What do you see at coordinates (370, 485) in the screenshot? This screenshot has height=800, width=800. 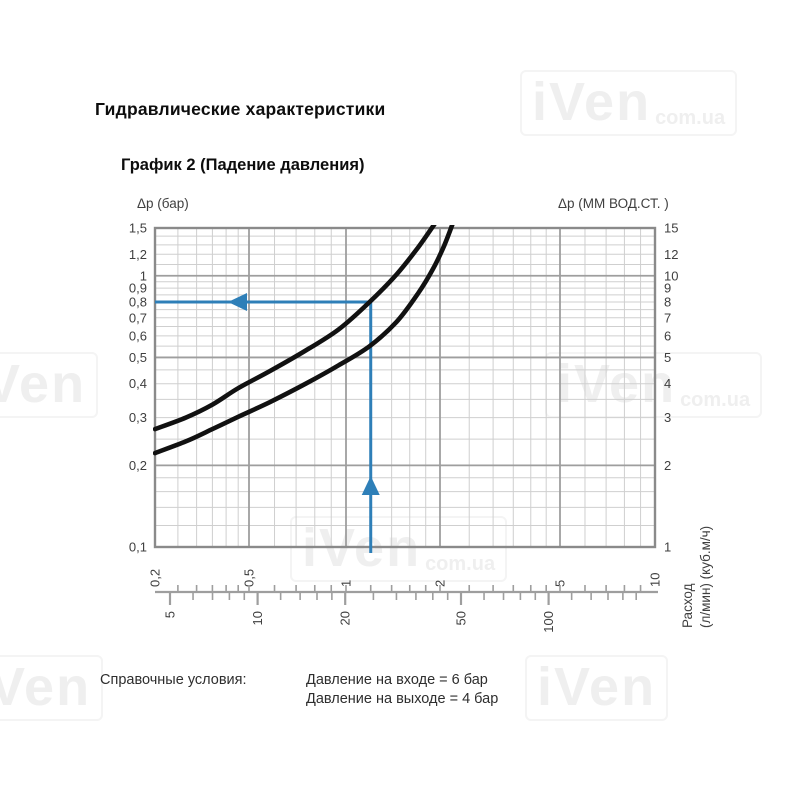 I see `arrow-up-icon` at bounding box center [370, 485].